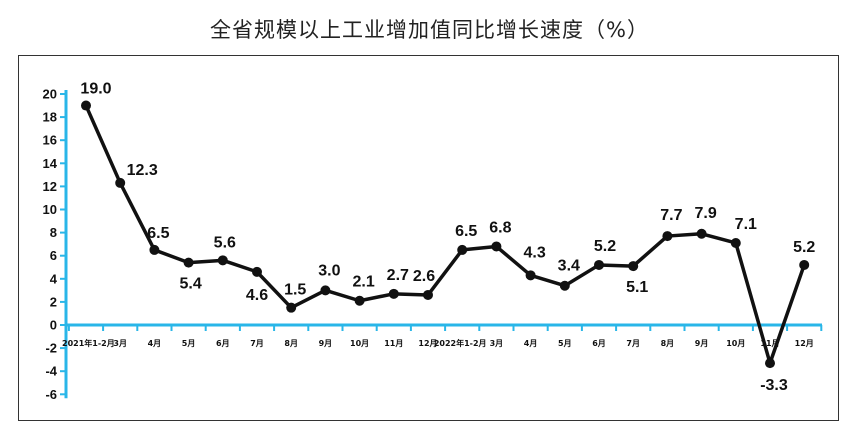 Image resolution: width=859 pixels, height=439 pixels. What do you see at coordinates (363, 282) in the screenshot?
I see `data-label: 2.1` at bounding box center [363, 282].